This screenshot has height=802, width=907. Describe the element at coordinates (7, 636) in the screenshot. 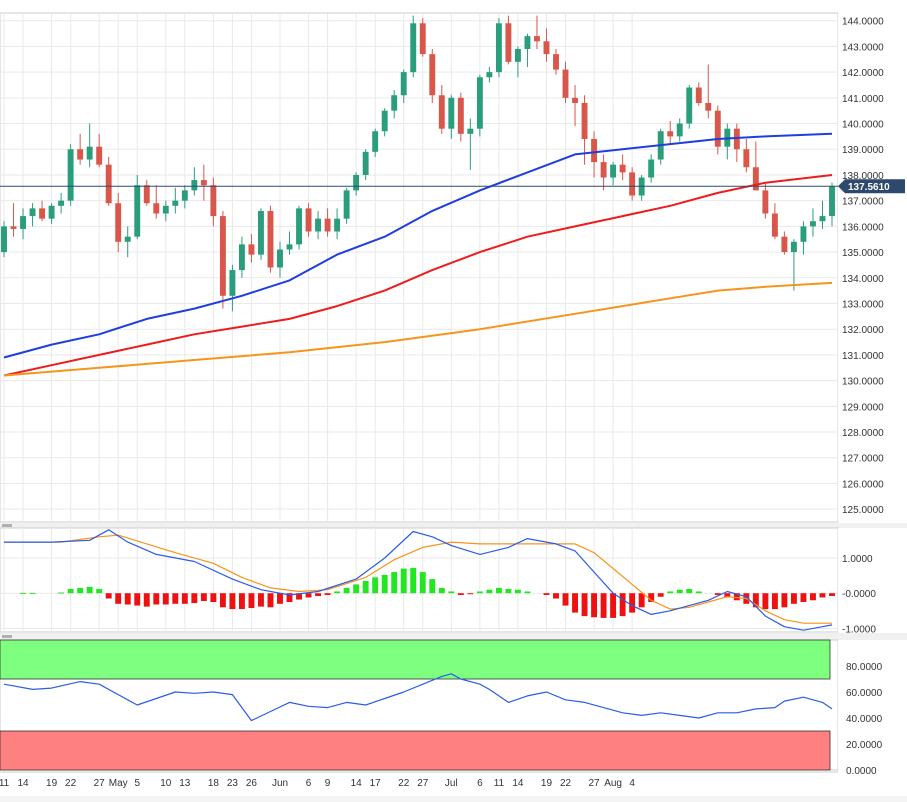

I see `rsi-resize-handle` at that location.